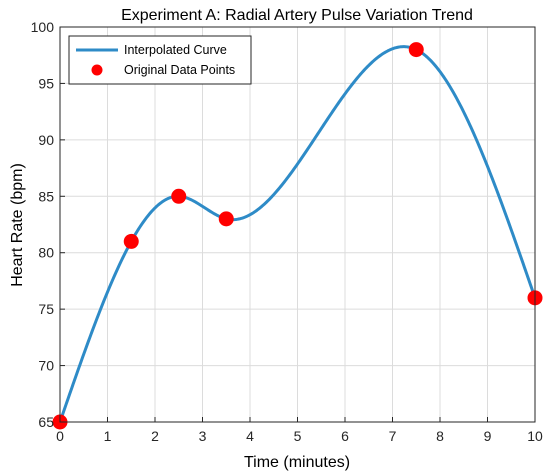 The width and height of the screenshot is (550, 474). I want to click on x-tick-label: 8, so click(440, 436).